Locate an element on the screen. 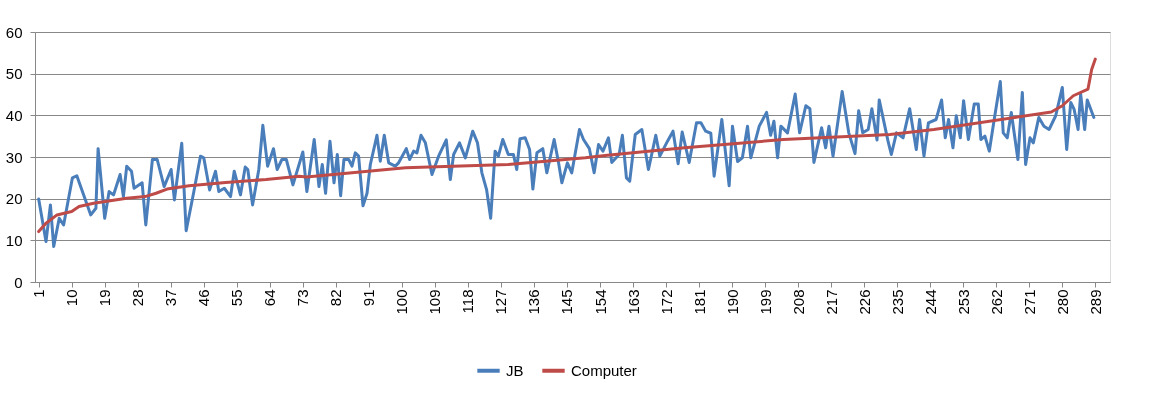  x-tick-label: 190 is located at coordinates (732, 302).